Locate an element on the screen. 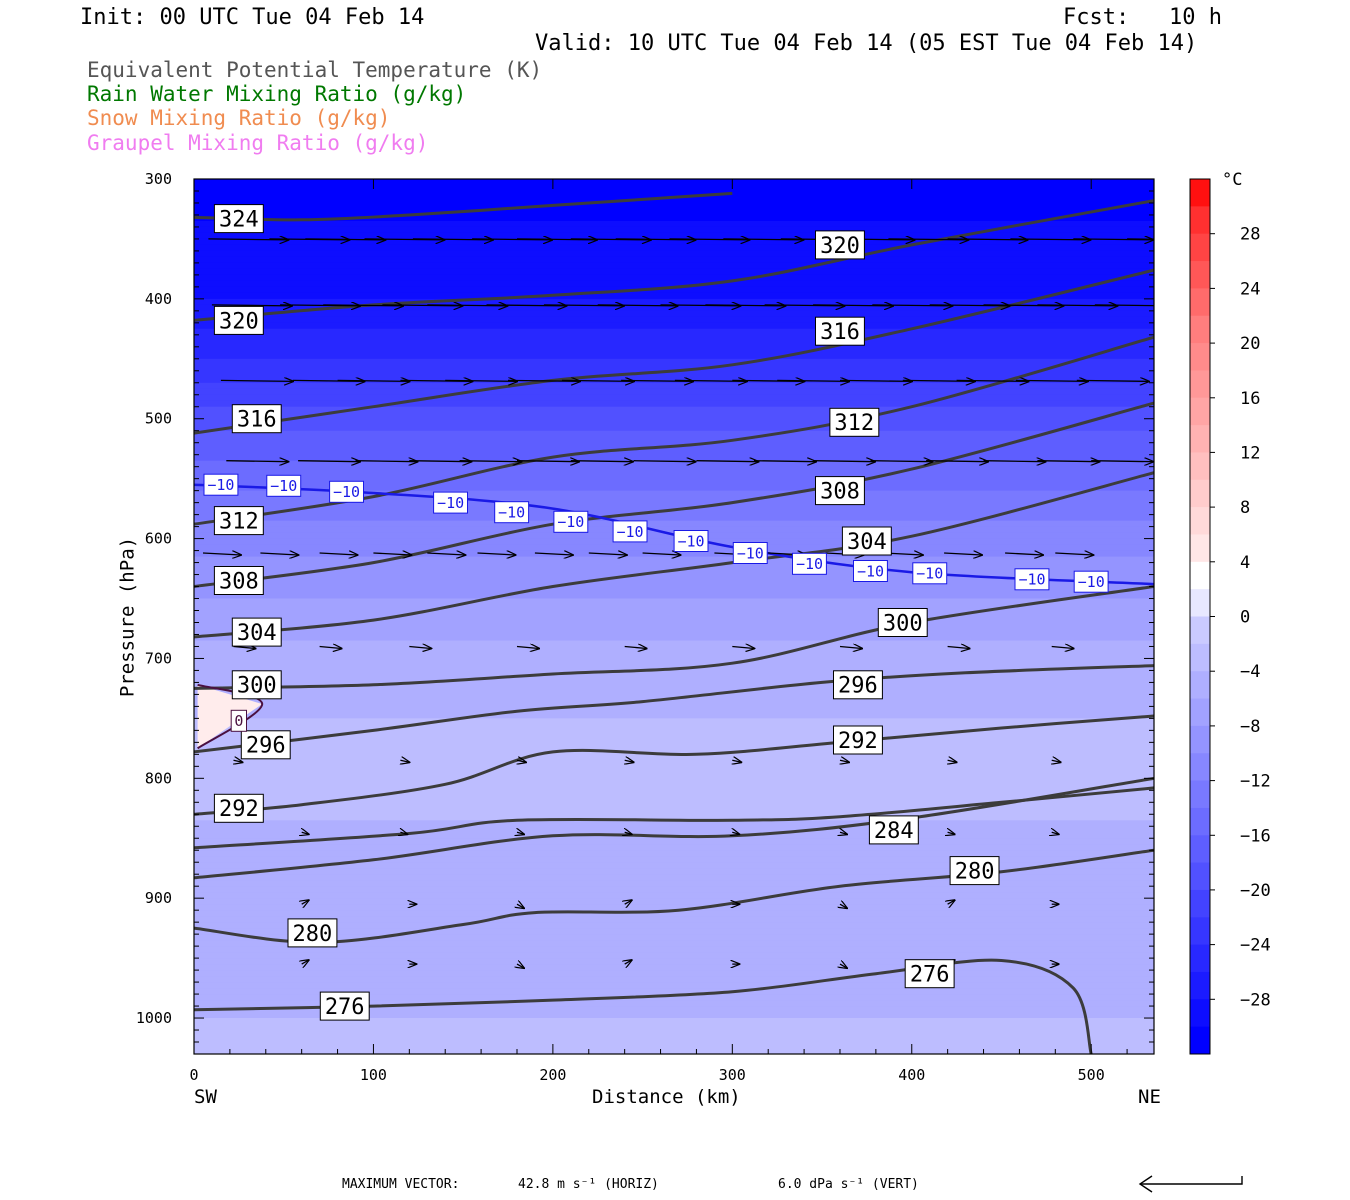 The image size is (1350, 1200). forecast-hour-label: Fcst: 10 h is located at coordinates (1142, 17).